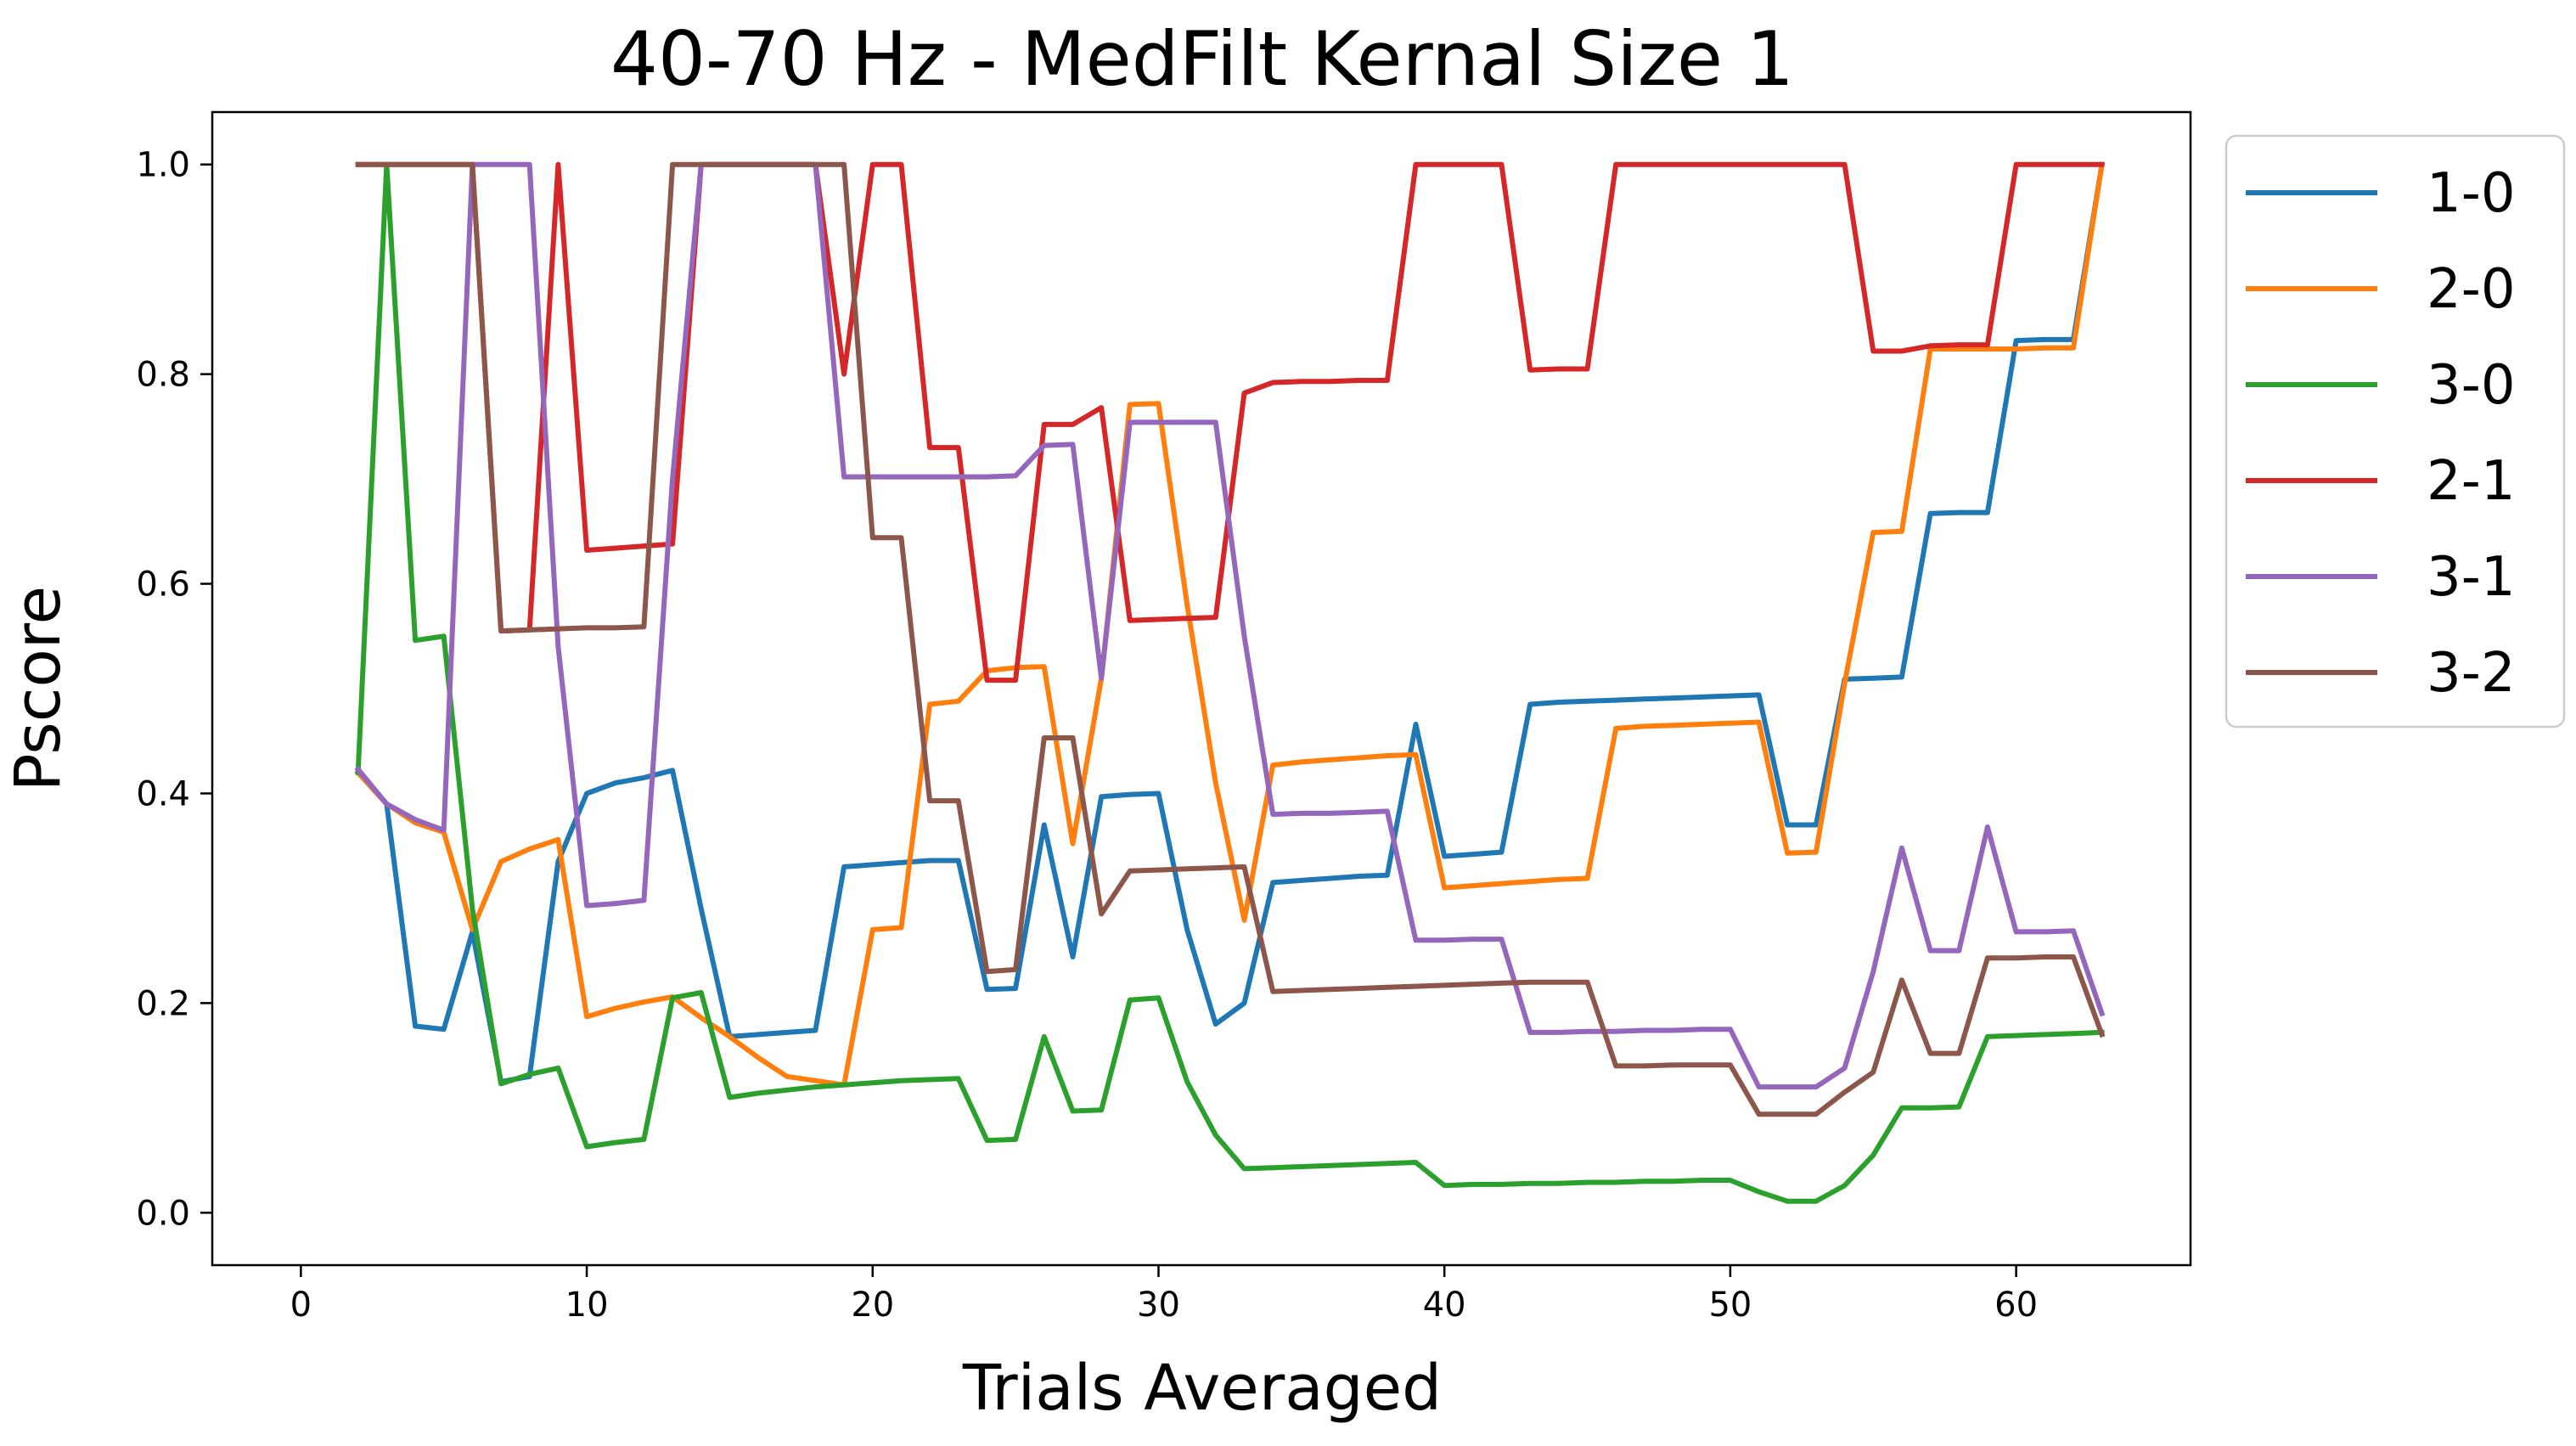 The width and height of the screenshot is (2576, 1446). What do you see at coordinates (1158, 1305) in the screenshot?
I see `x-tick-label: 30` at bounding box center [1158, 1305].